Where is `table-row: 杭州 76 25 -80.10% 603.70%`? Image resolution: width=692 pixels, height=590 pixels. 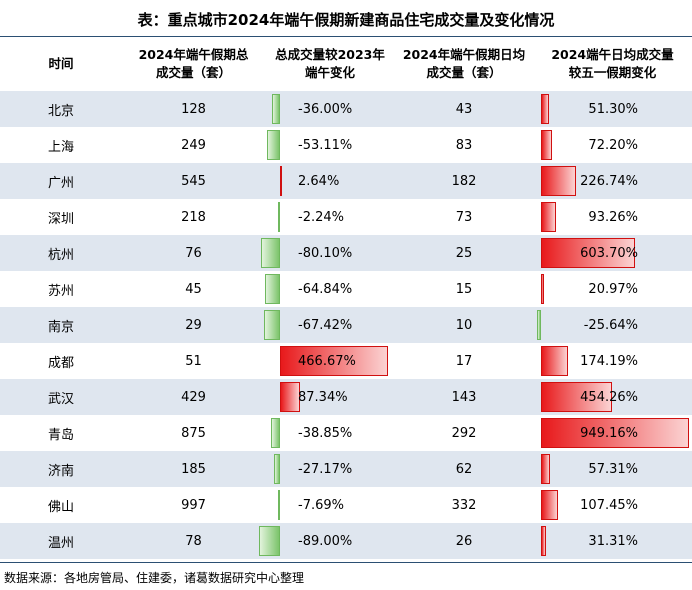
table-row: 杭州 76 25 -80.10% 603.70% is located at coordinates (346, 253).